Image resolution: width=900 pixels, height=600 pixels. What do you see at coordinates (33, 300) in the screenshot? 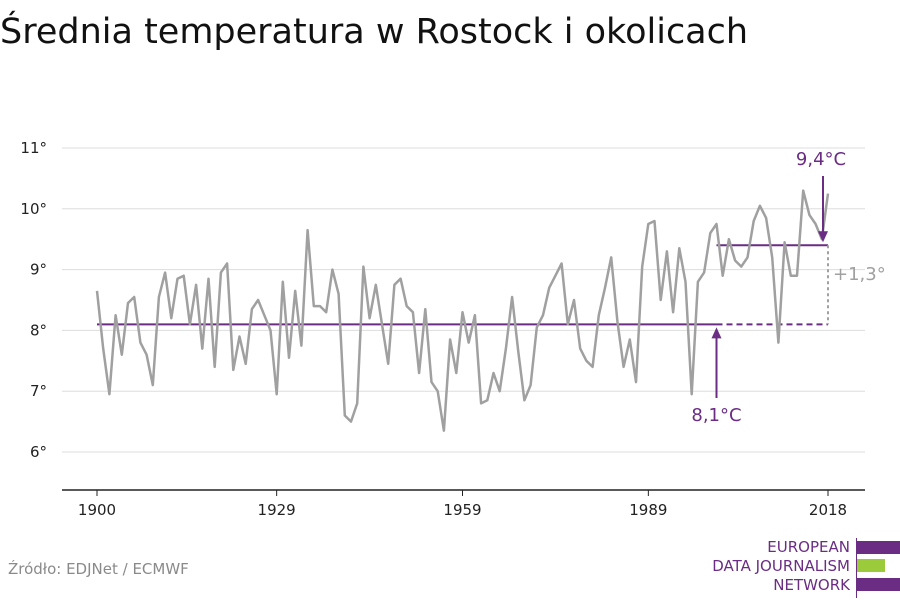
I see `y-axis-ticks: 6° 7° 8° 9° 10° 11°` at bounding box center [33, 300].